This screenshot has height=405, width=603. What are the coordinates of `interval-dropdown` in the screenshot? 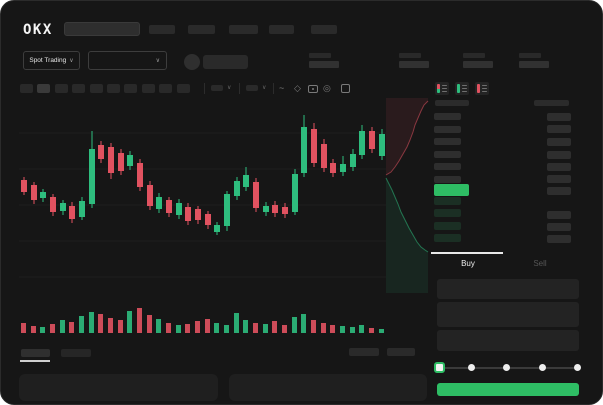 It's located at (217, 88).